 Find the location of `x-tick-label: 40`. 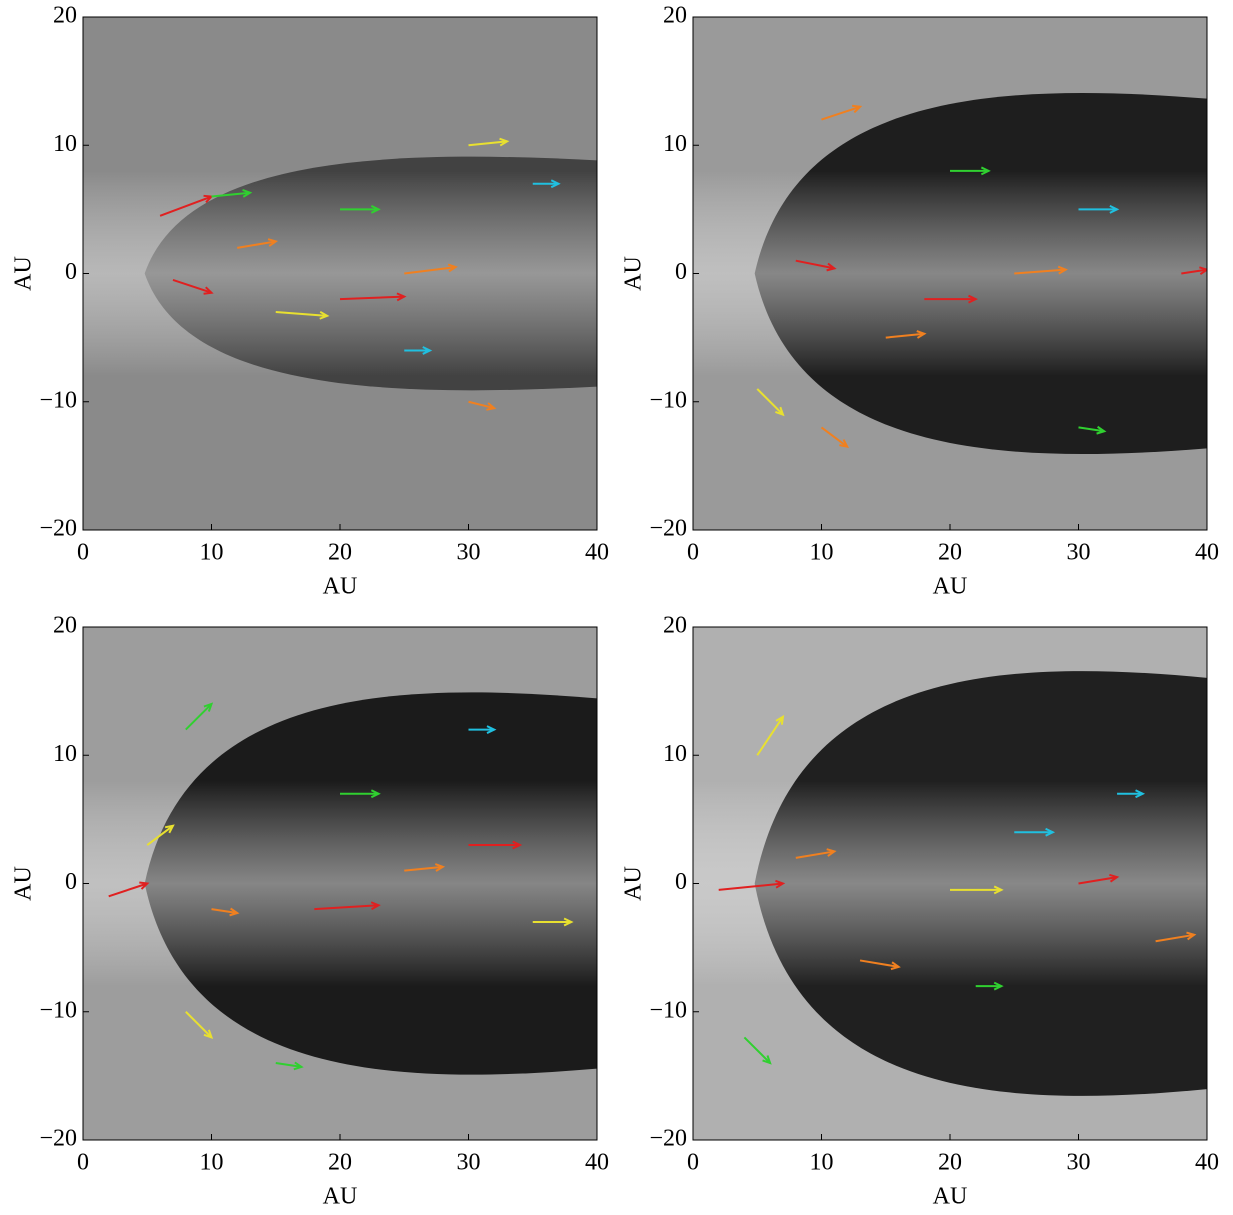

x-tick-label: 40 is located at coordinates (597, 1163).